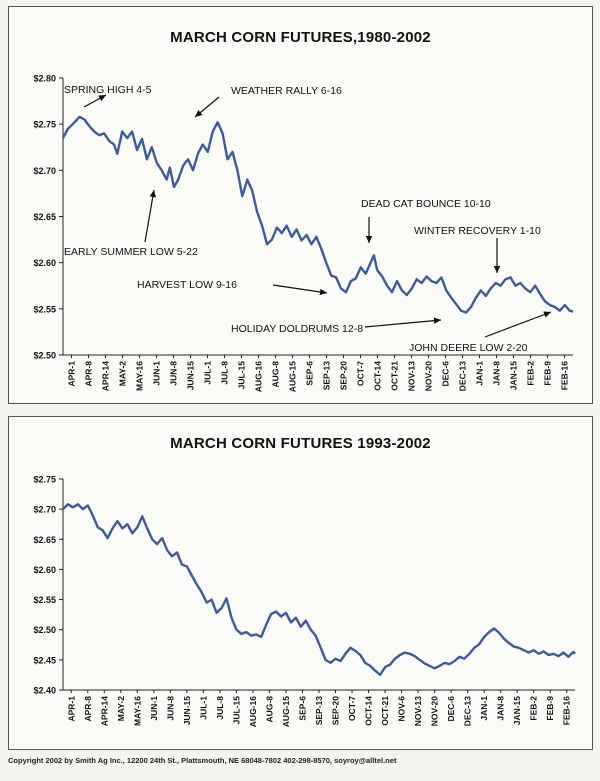 The width and height of the screenshot is (600, 781). What do you see at coordinates (187, 285) in the screenshot?
I see `annotation-label: HARVEST LOW 9-16` at bounding box center [187, 285].